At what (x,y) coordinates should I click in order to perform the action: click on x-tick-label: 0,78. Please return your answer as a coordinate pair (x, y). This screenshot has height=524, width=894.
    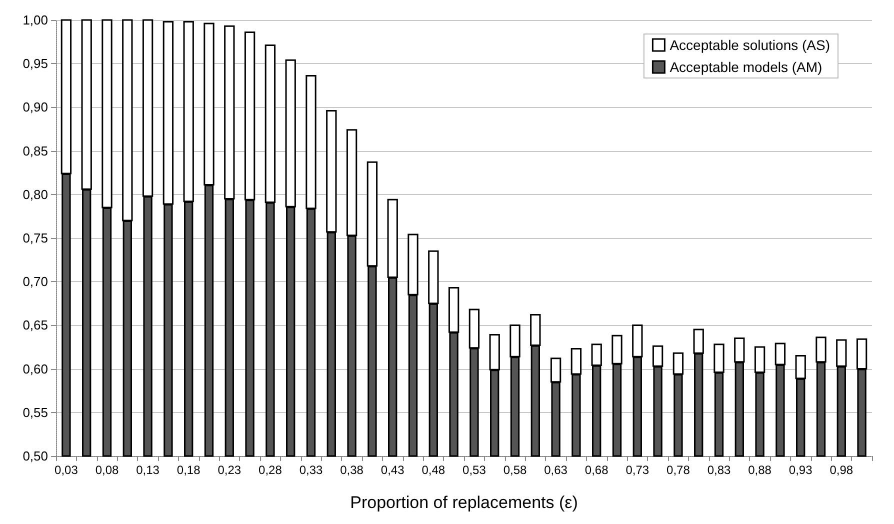
    Looking at the image, I should click on (678, 470).